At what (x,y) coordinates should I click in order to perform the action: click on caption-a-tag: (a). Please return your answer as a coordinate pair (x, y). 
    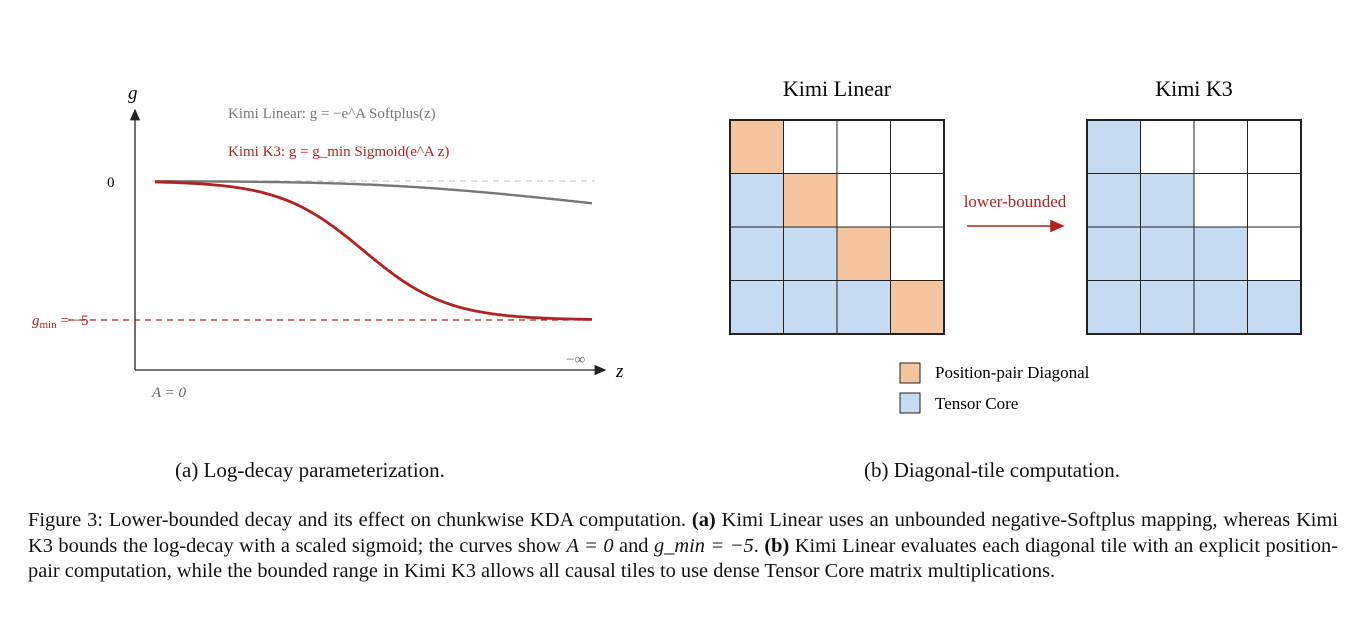
    Looking at the image, I should click on (703, 520).